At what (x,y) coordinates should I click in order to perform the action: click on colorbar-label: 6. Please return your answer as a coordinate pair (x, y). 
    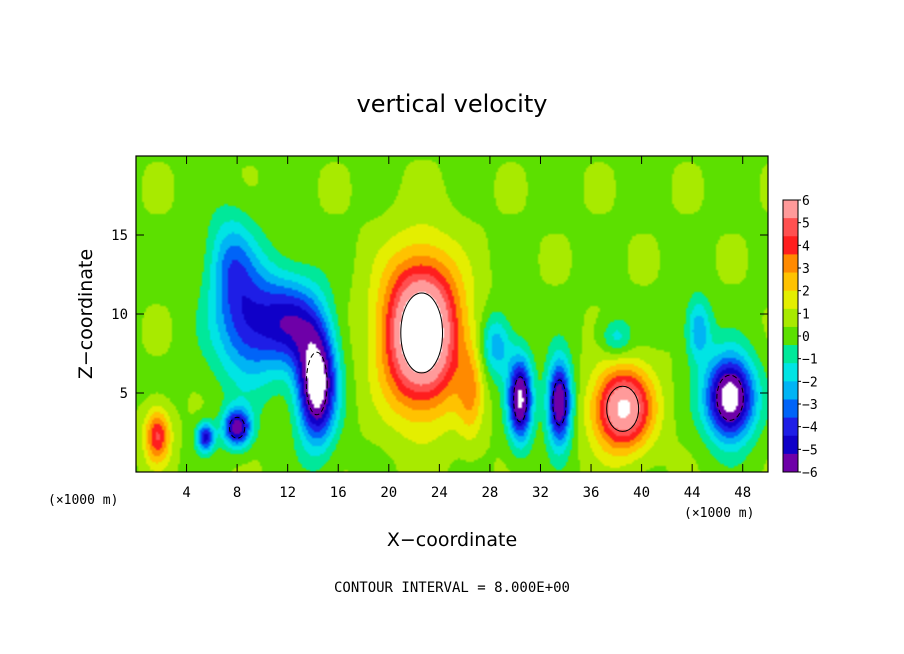
    Looking at the image, I should click on (806, 201).